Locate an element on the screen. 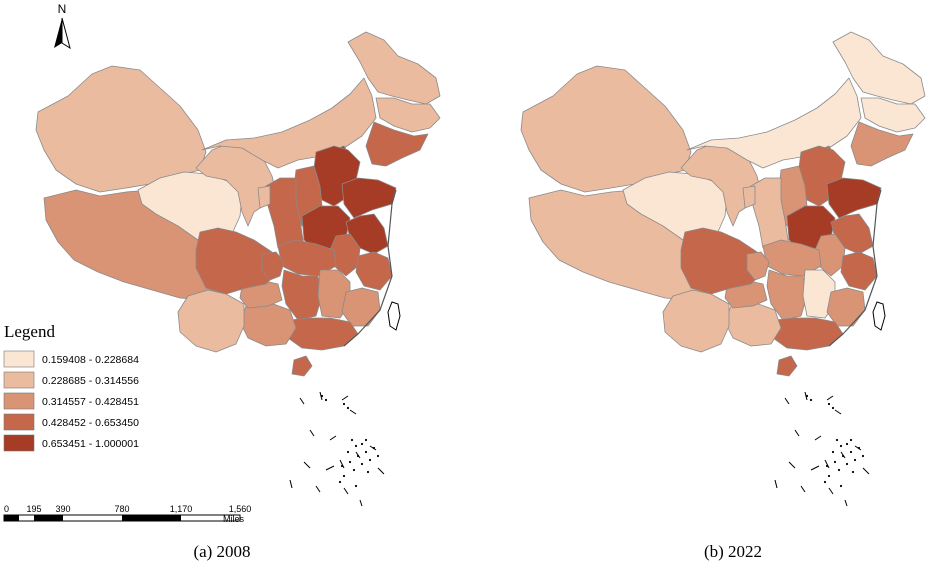 Image resolution: width=941 pixels, height=570 pixels. scale-unit: Miles is located at coordinates (234, 519).